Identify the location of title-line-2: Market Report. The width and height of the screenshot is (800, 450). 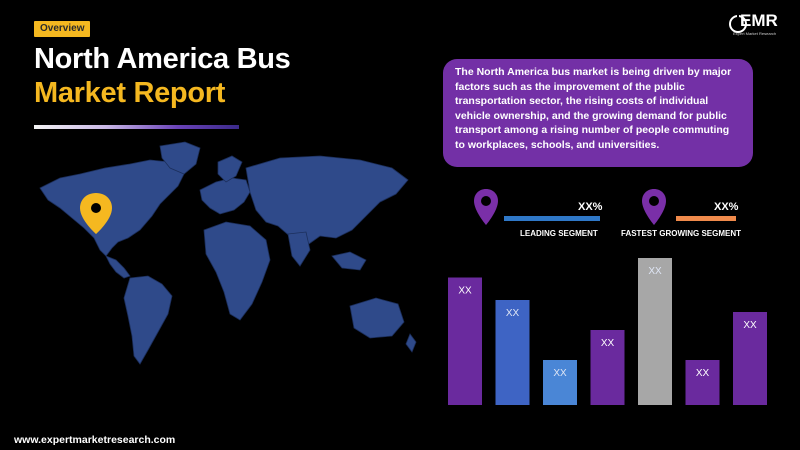
(130, 93).